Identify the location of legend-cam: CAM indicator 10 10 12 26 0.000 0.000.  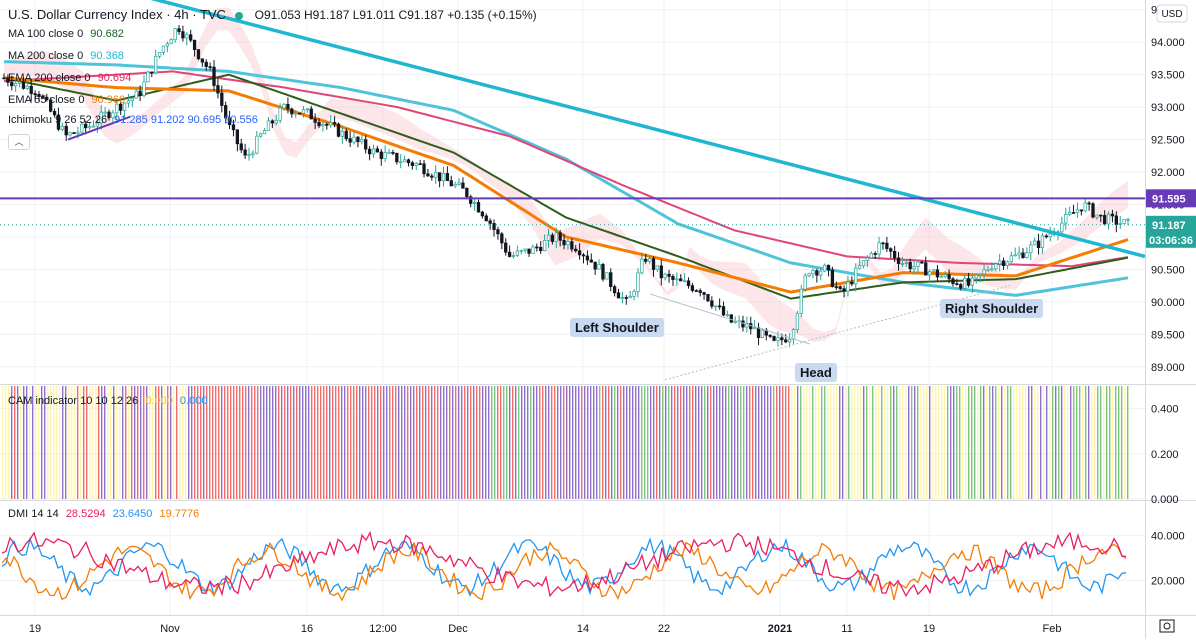
(109, 401).